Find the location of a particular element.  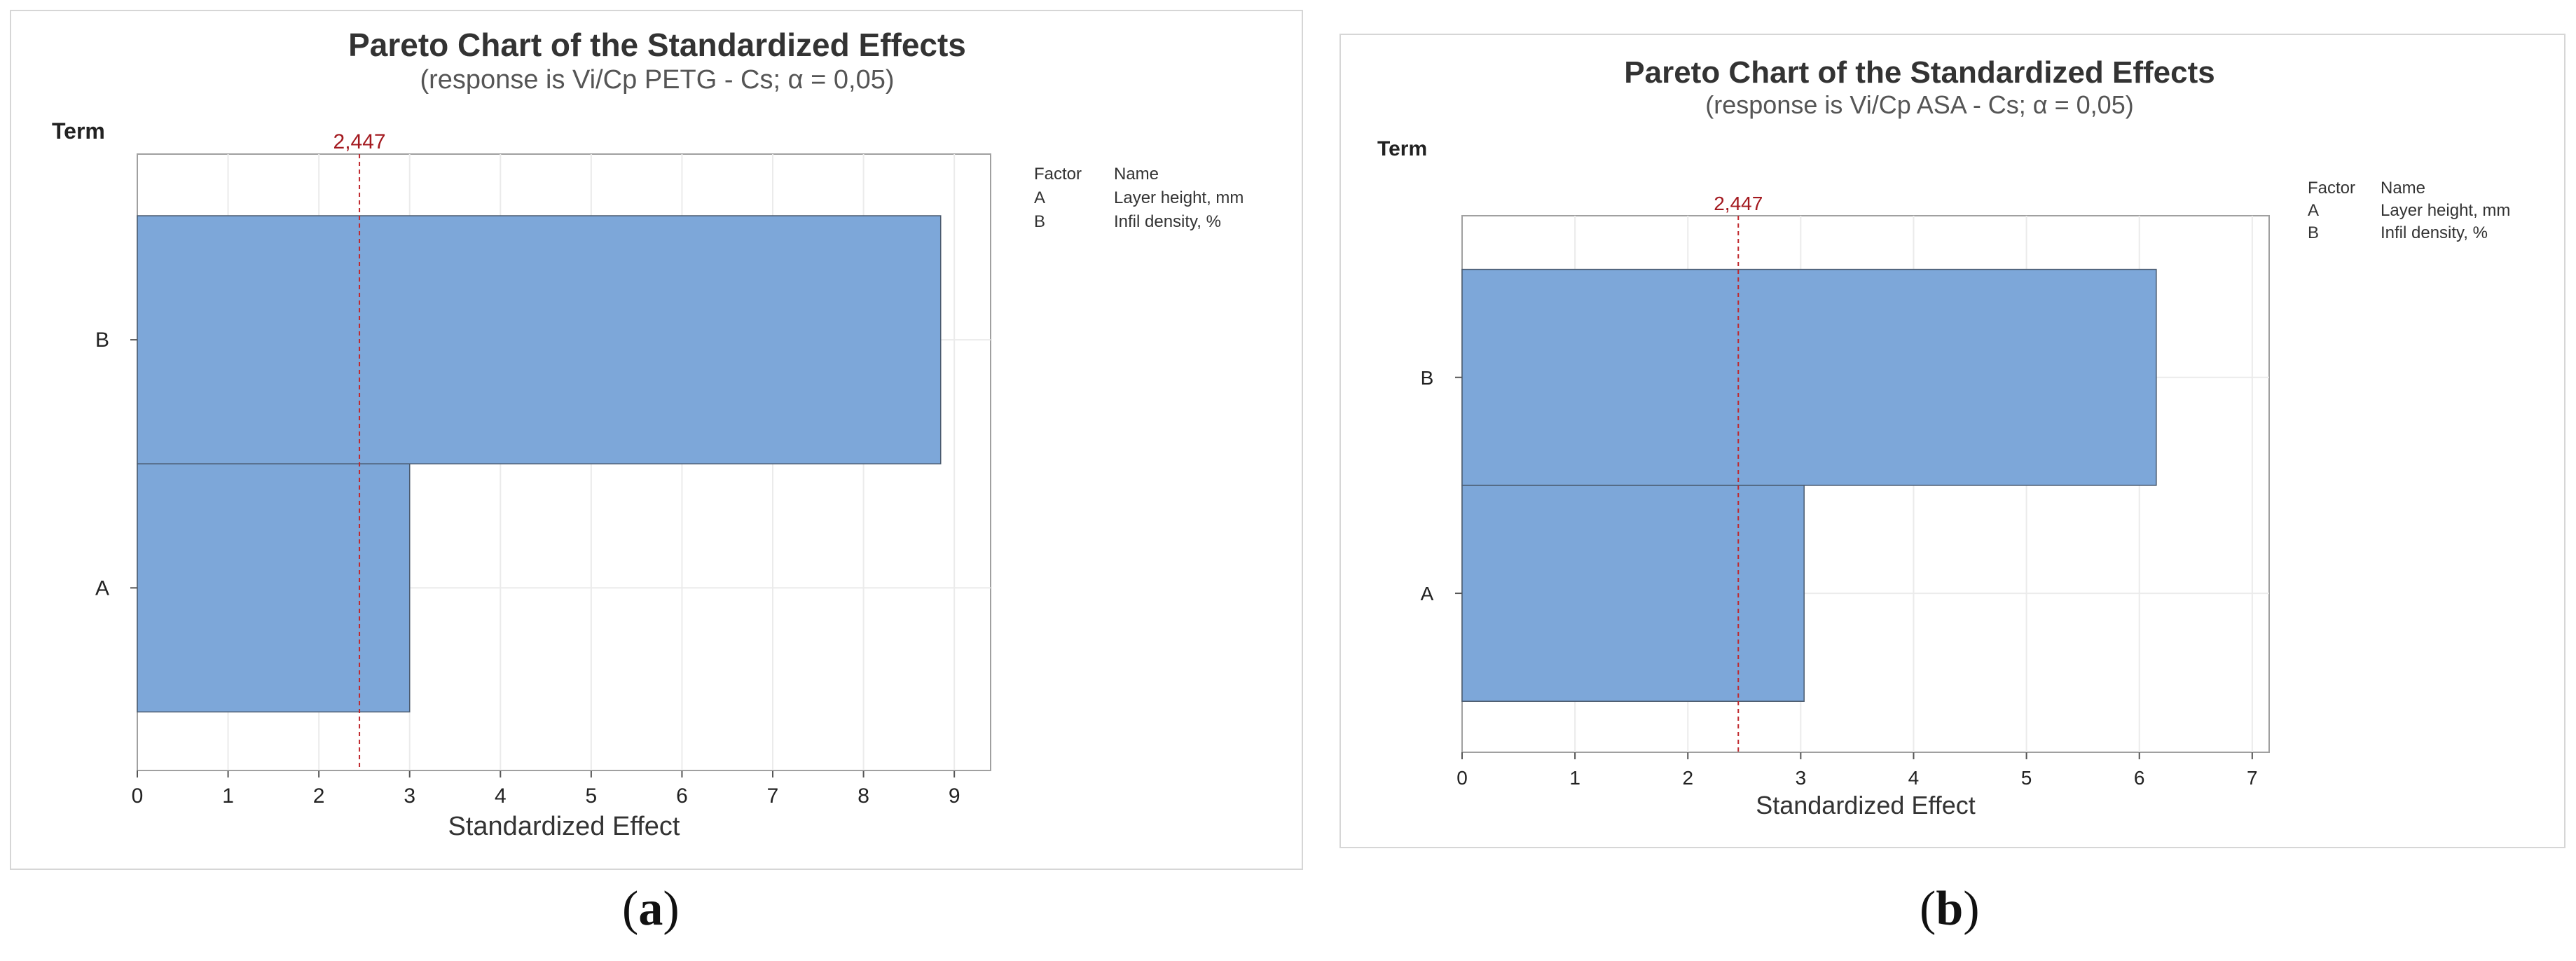

caption-b-letter: b is located at coordinates (1950, 909).